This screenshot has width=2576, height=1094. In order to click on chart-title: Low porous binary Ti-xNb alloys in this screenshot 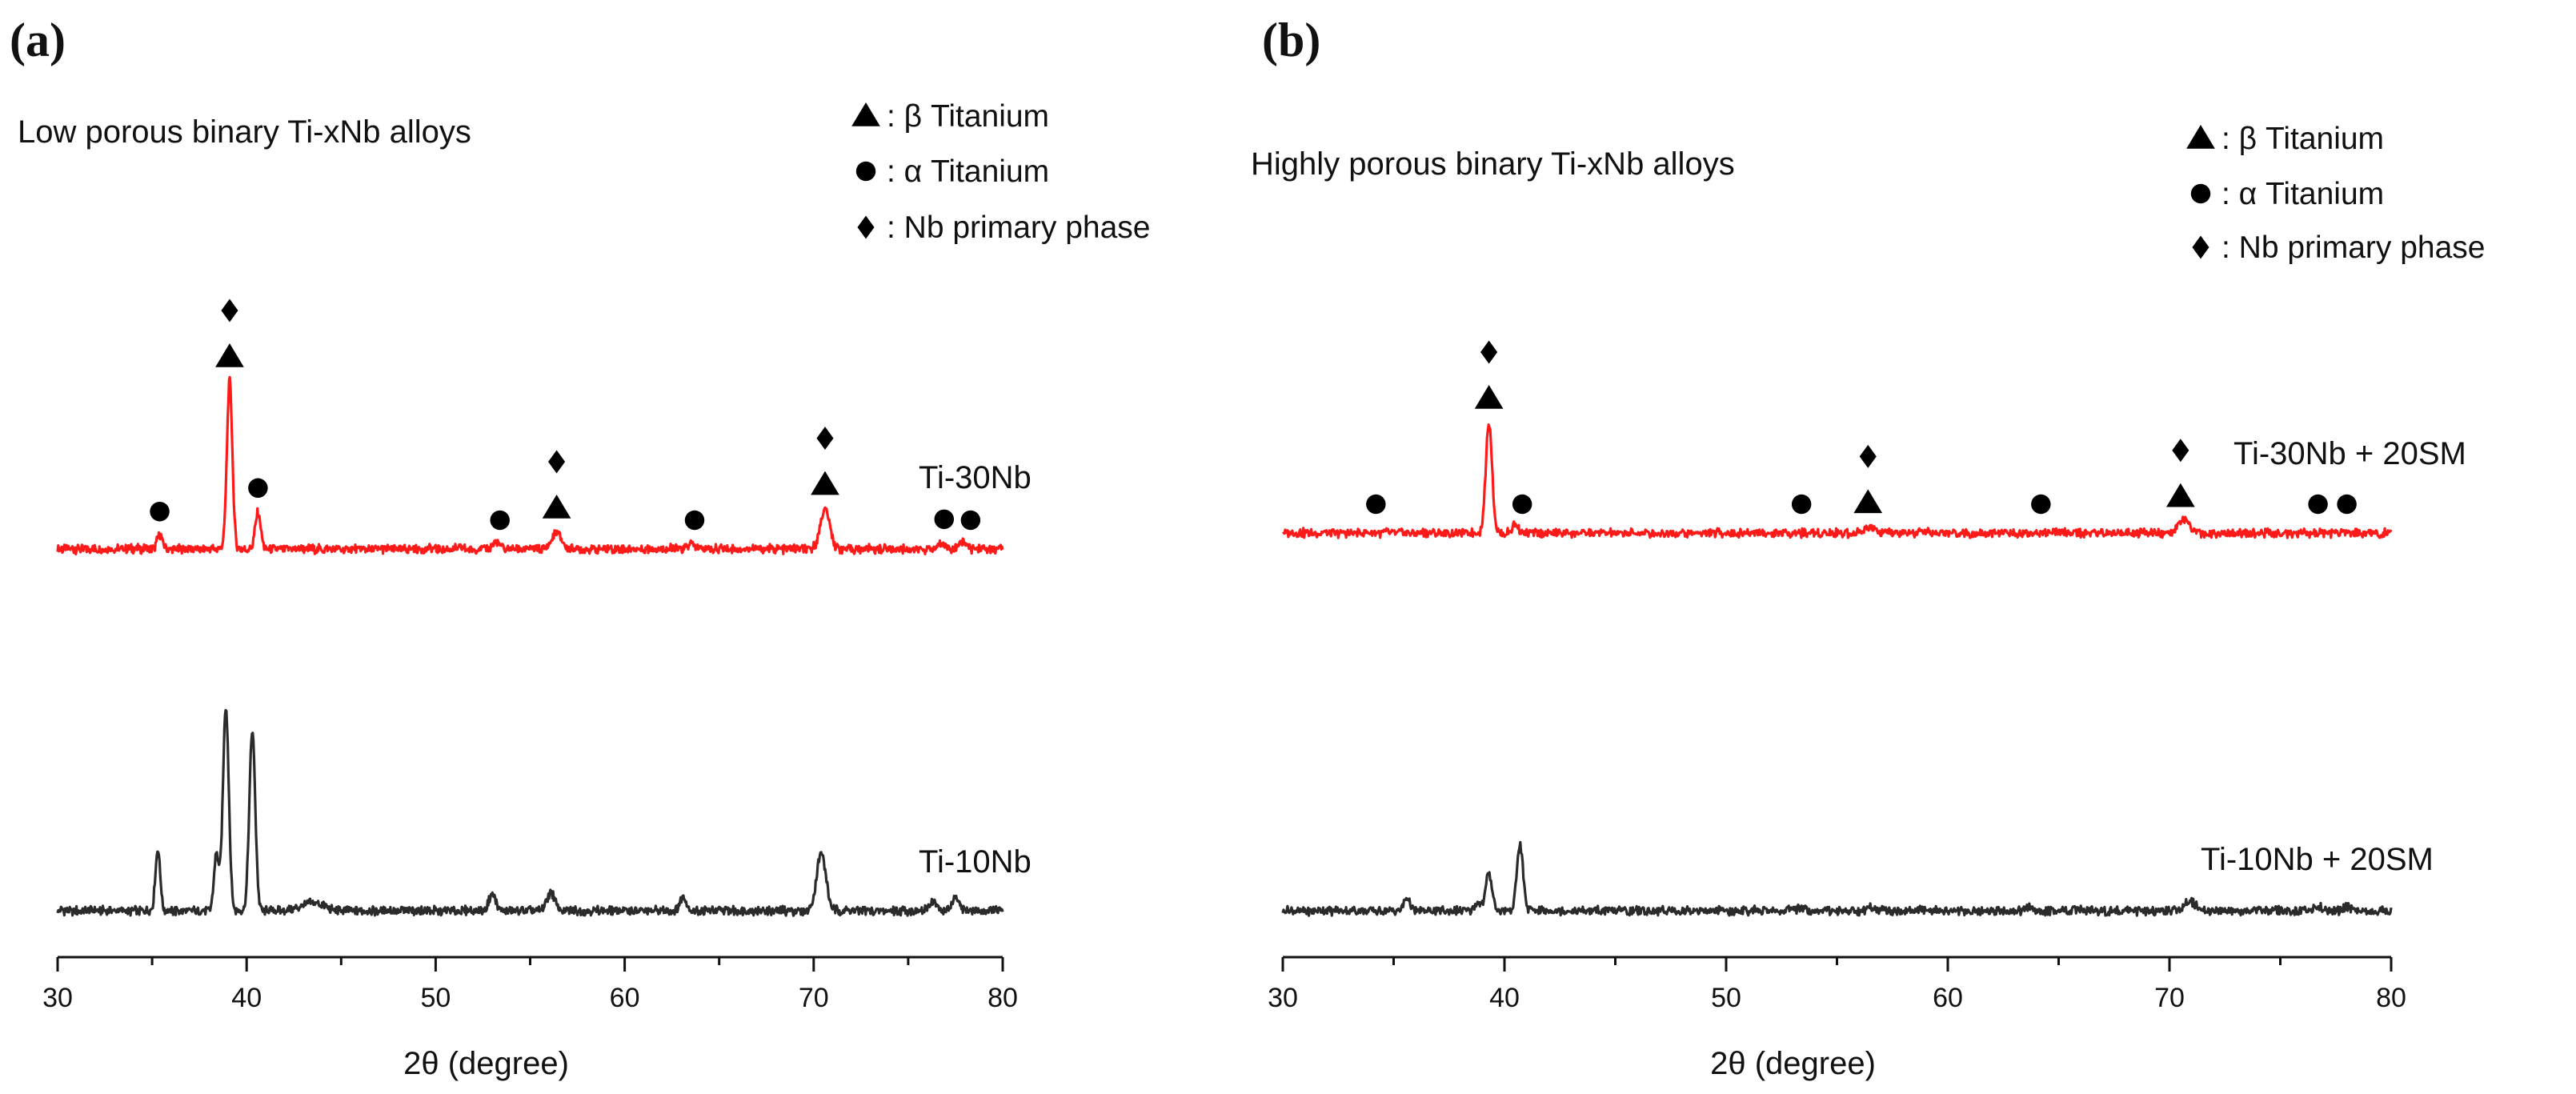, I will do `click(244, 132)`.